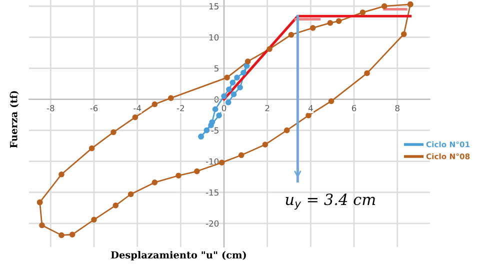  What do you see at coordinates (213, 6) in the screenshot?
I see `y-tick-label: 15` at bounding box center [213, 6].